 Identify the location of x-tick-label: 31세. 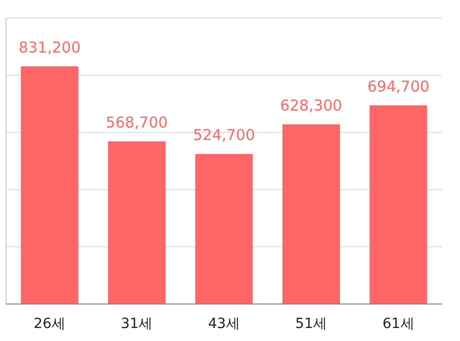
(136, 324).